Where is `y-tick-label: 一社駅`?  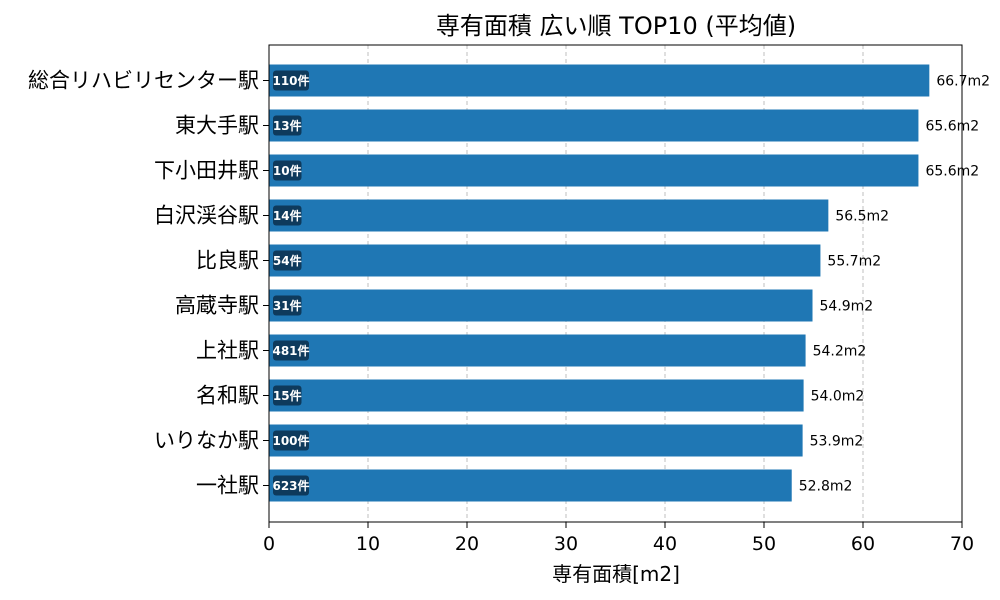 y-tick-label: 一社駅 is located at coordinates (227, 486).